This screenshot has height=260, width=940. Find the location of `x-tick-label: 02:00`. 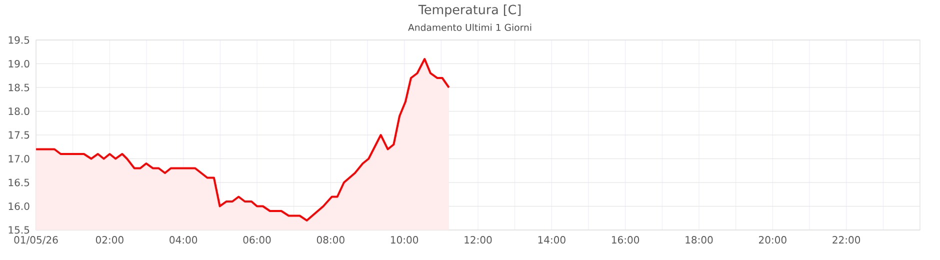

x-tick-label: 02:00 is located at coordinates (110, 240).